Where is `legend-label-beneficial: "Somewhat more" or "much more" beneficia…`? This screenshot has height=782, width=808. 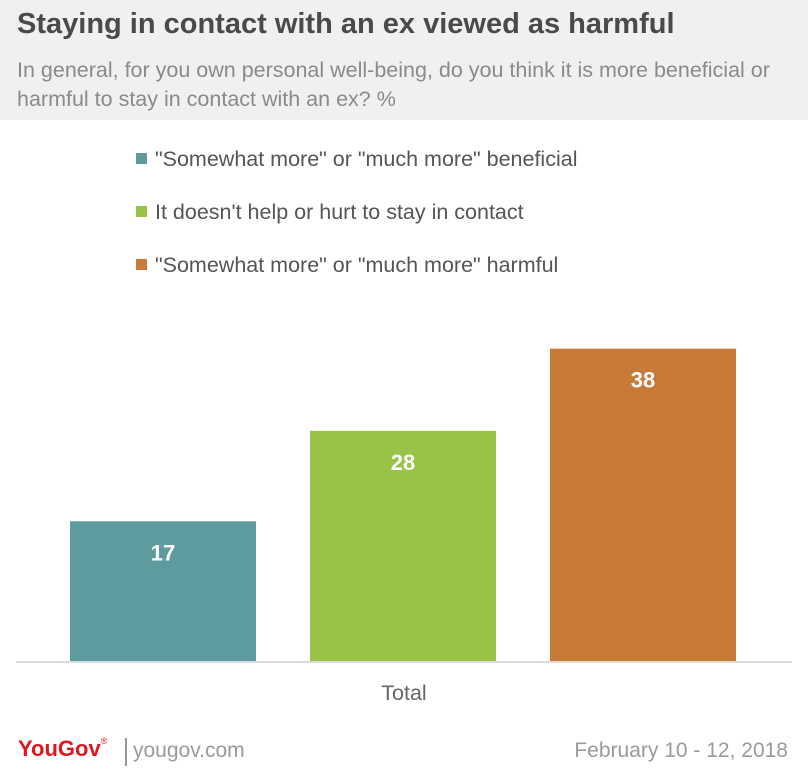 legend-label-beneficial: "Somewhat more" or "much more" beneficia… is located at coordinates (366, 159).